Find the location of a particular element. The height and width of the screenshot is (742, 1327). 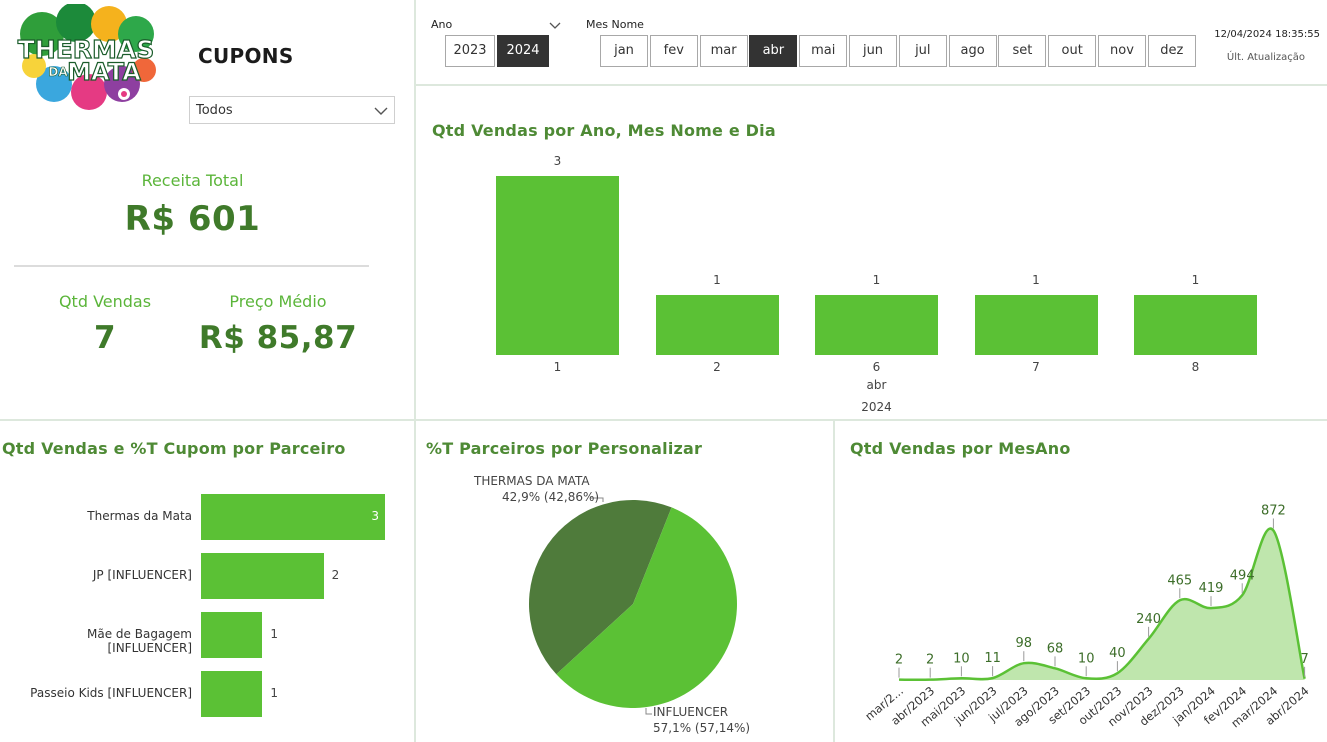

divider-middle is located at coordinates (663, 420).